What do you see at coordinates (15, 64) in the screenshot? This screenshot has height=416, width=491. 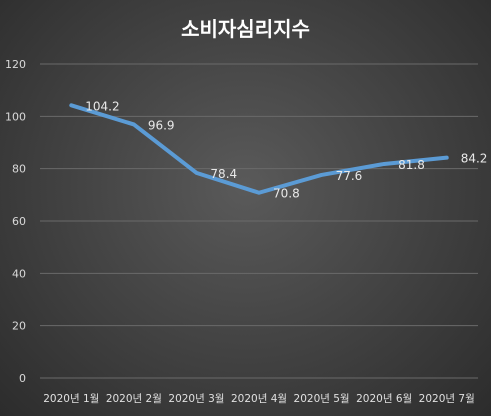 I see `y-tick-label: 120` at bounding box center [15, 64].